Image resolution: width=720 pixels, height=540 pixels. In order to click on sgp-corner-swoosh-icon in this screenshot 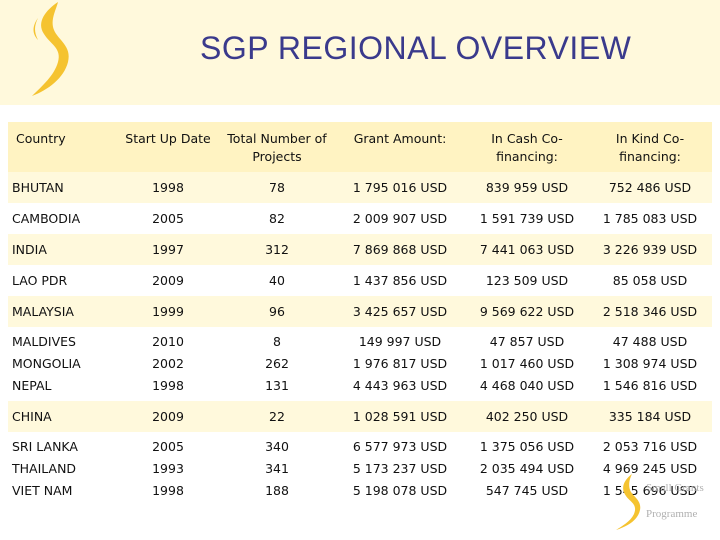, I will do `click(628, 502)`.